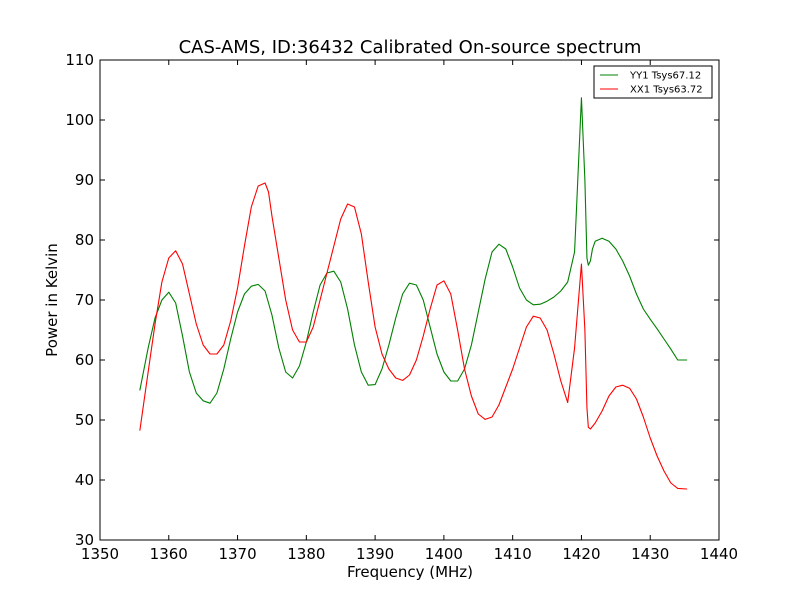  What do you see at coordinates (650, 554) in the screenshot?
I see `x-tick-label: 1430` at bounding box center [650, 554].